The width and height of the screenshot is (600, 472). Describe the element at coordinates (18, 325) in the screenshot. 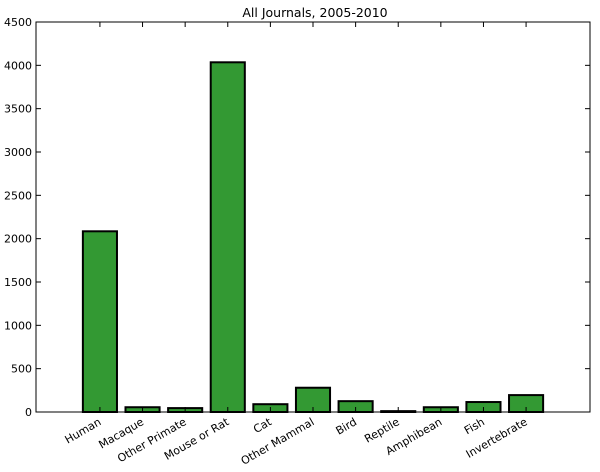

I see `y-tick-label: 1000` at that location.